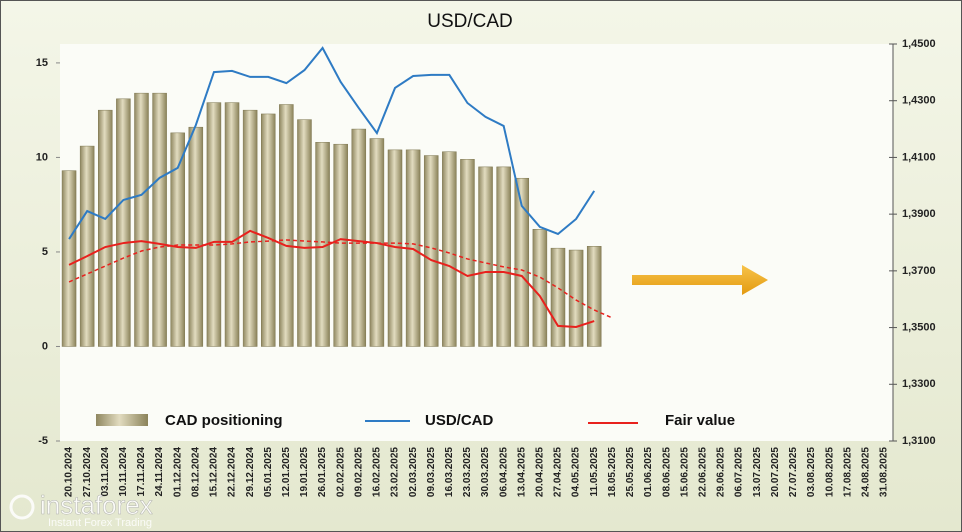 This screenshot has width=962, height=532. I want to click on y2-tick-label: 1,4300, so click(919, 101).